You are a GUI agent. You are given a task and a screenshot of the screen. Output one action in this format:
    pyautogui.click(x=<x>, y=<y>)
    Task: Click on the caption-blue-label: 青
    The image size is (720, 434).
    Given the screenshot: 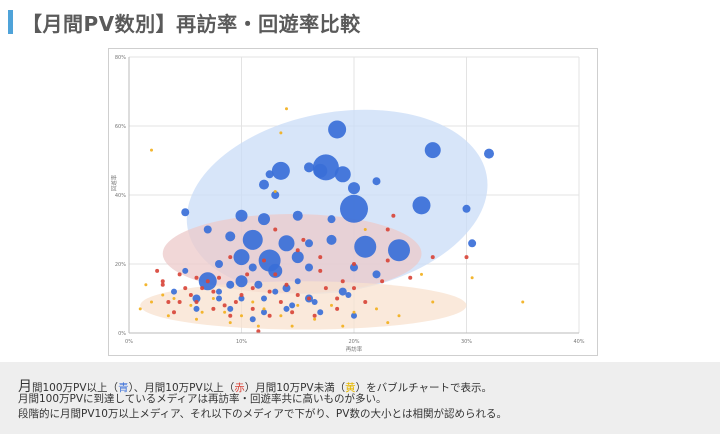 What is the action you would take?
    pyautogui.click(x=123, y=388)
    